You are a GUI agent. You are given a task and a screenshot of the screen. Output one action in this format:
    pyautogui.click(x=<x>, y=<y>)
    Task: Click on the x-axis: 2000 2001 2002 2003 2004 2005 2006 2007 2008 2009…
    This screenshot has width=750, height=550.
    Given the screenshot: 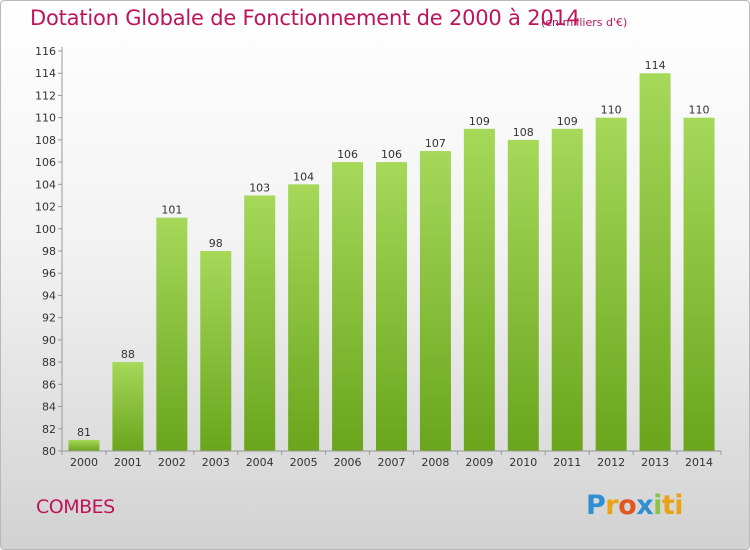 What is the action you would take?
    pyautogui.click(x=391, y=459)
    